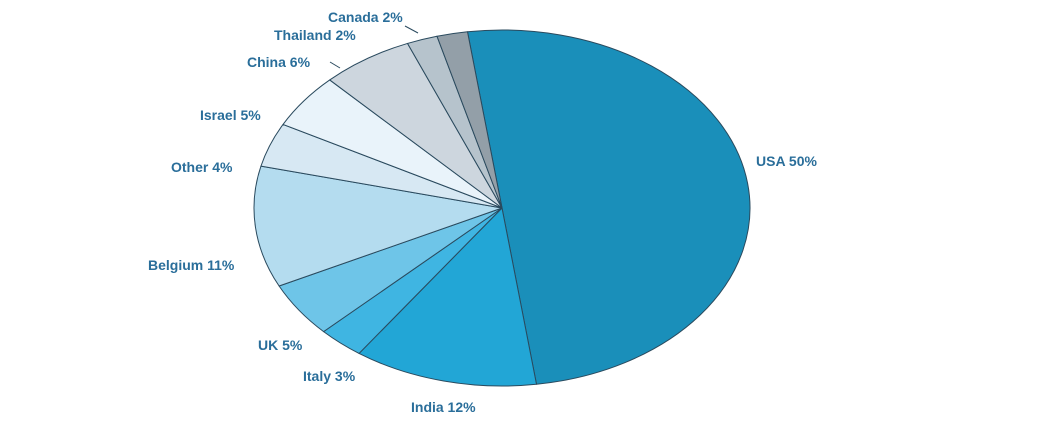 This screenshot has height=427, width=1042. What do you see at coordinates (448, 297) in the screenshot?
I see `pie-slice-india` at bounding box center [448, 297].